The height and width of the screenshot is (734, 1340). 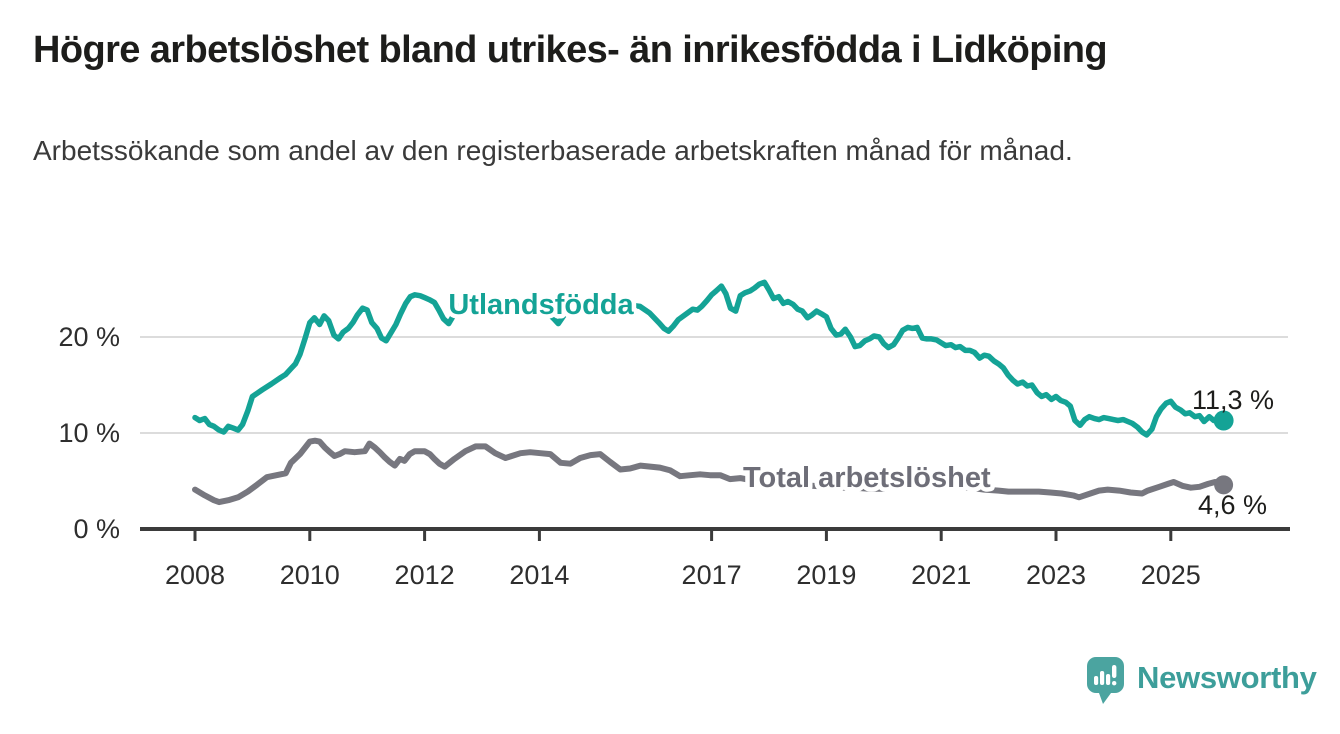 What do you see at coordinates (826, 575) in the screenshot?
I see `x-tick-label: 2019` at bounding box center [826, 575].